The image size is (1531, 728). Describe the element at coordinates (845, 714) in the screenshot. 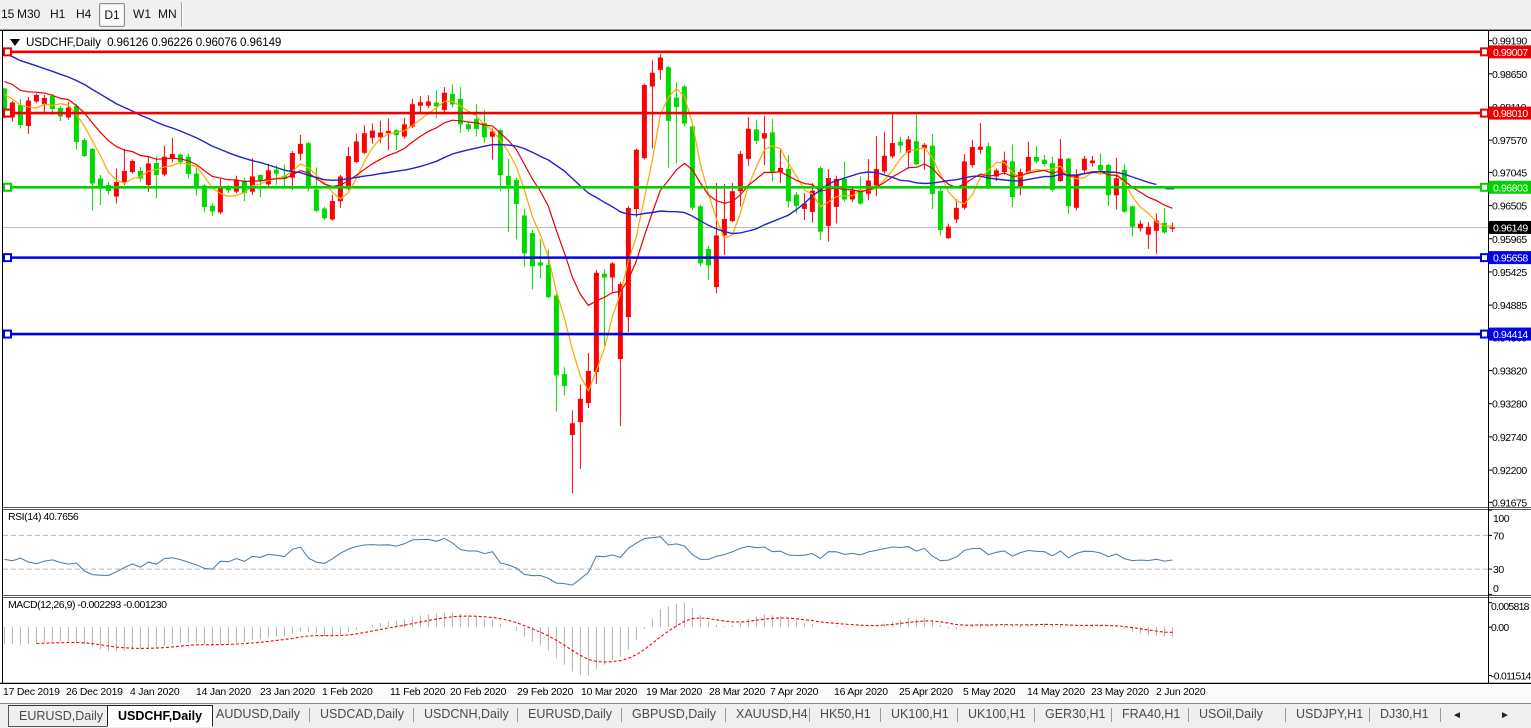

I see `chart-tab-hk50-h1: HK50,H1` at that location.